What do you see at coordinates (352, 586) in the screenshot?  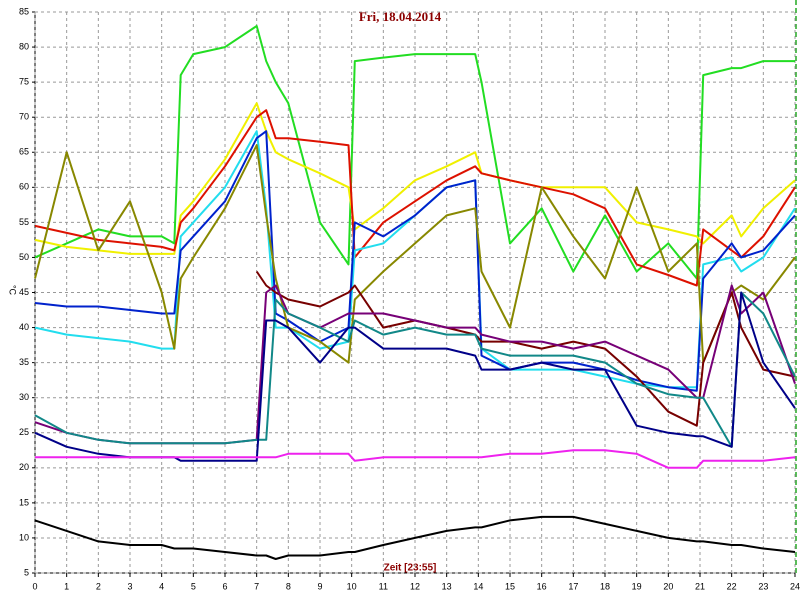 I see `x-tick-label: 10` at bounding box center [352, 586].